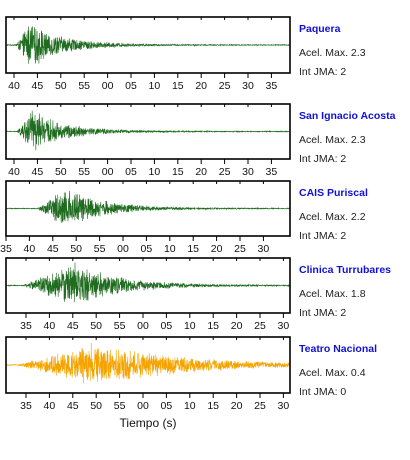 This screenshot has width=410, height=460. I want to click on station-name: Paquera, so click(320, 29).